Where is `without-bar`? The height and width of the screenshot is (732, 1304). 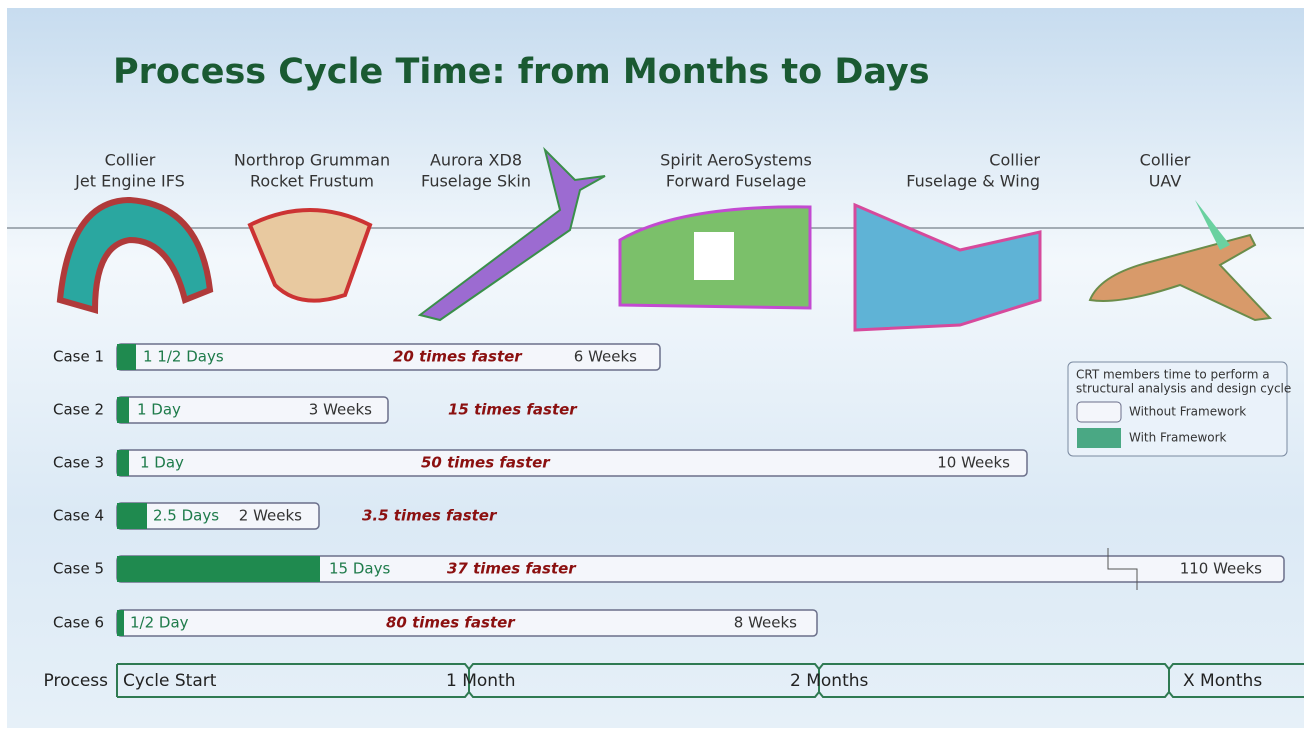 without-bar is located at coordinates (572, 463).